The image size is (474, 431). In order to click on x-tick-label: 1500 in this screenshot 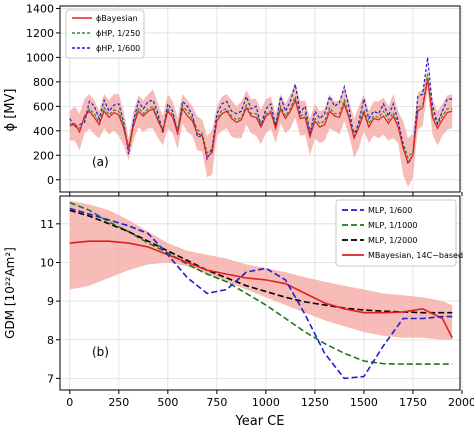, I will do `click(364, 402)`.